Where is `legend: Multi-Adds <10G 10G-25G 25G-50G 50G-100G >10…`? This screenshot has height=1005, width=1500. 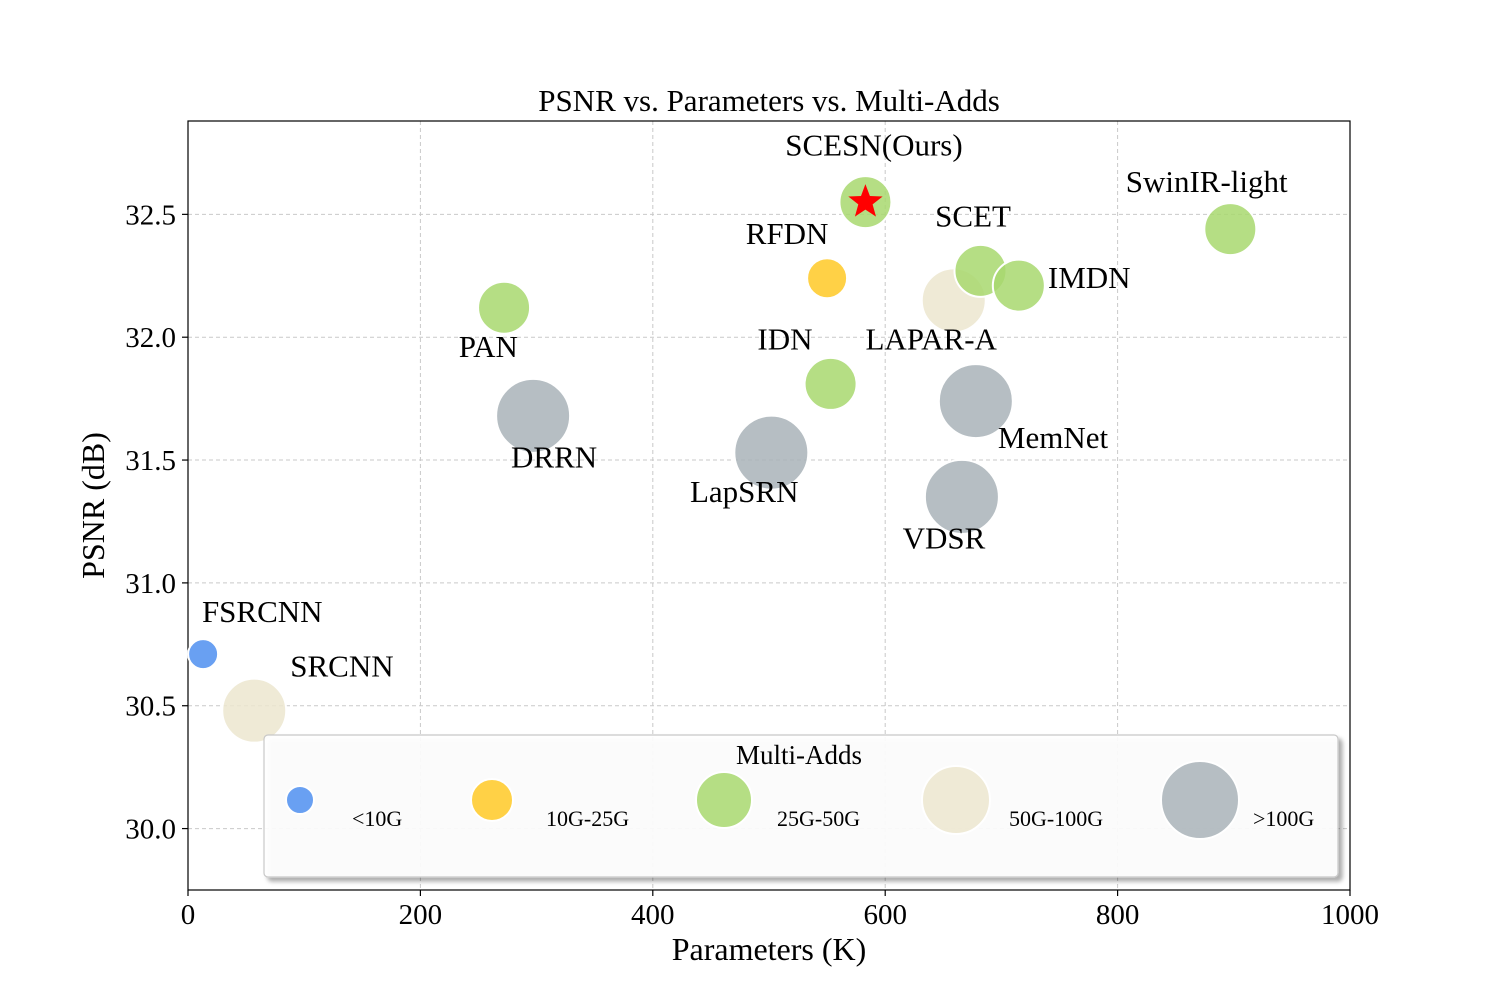
legend: Multi-Adds <10G 10G-25G 25G-50G 50G-100G >10… is located at coordinates (801, 806).